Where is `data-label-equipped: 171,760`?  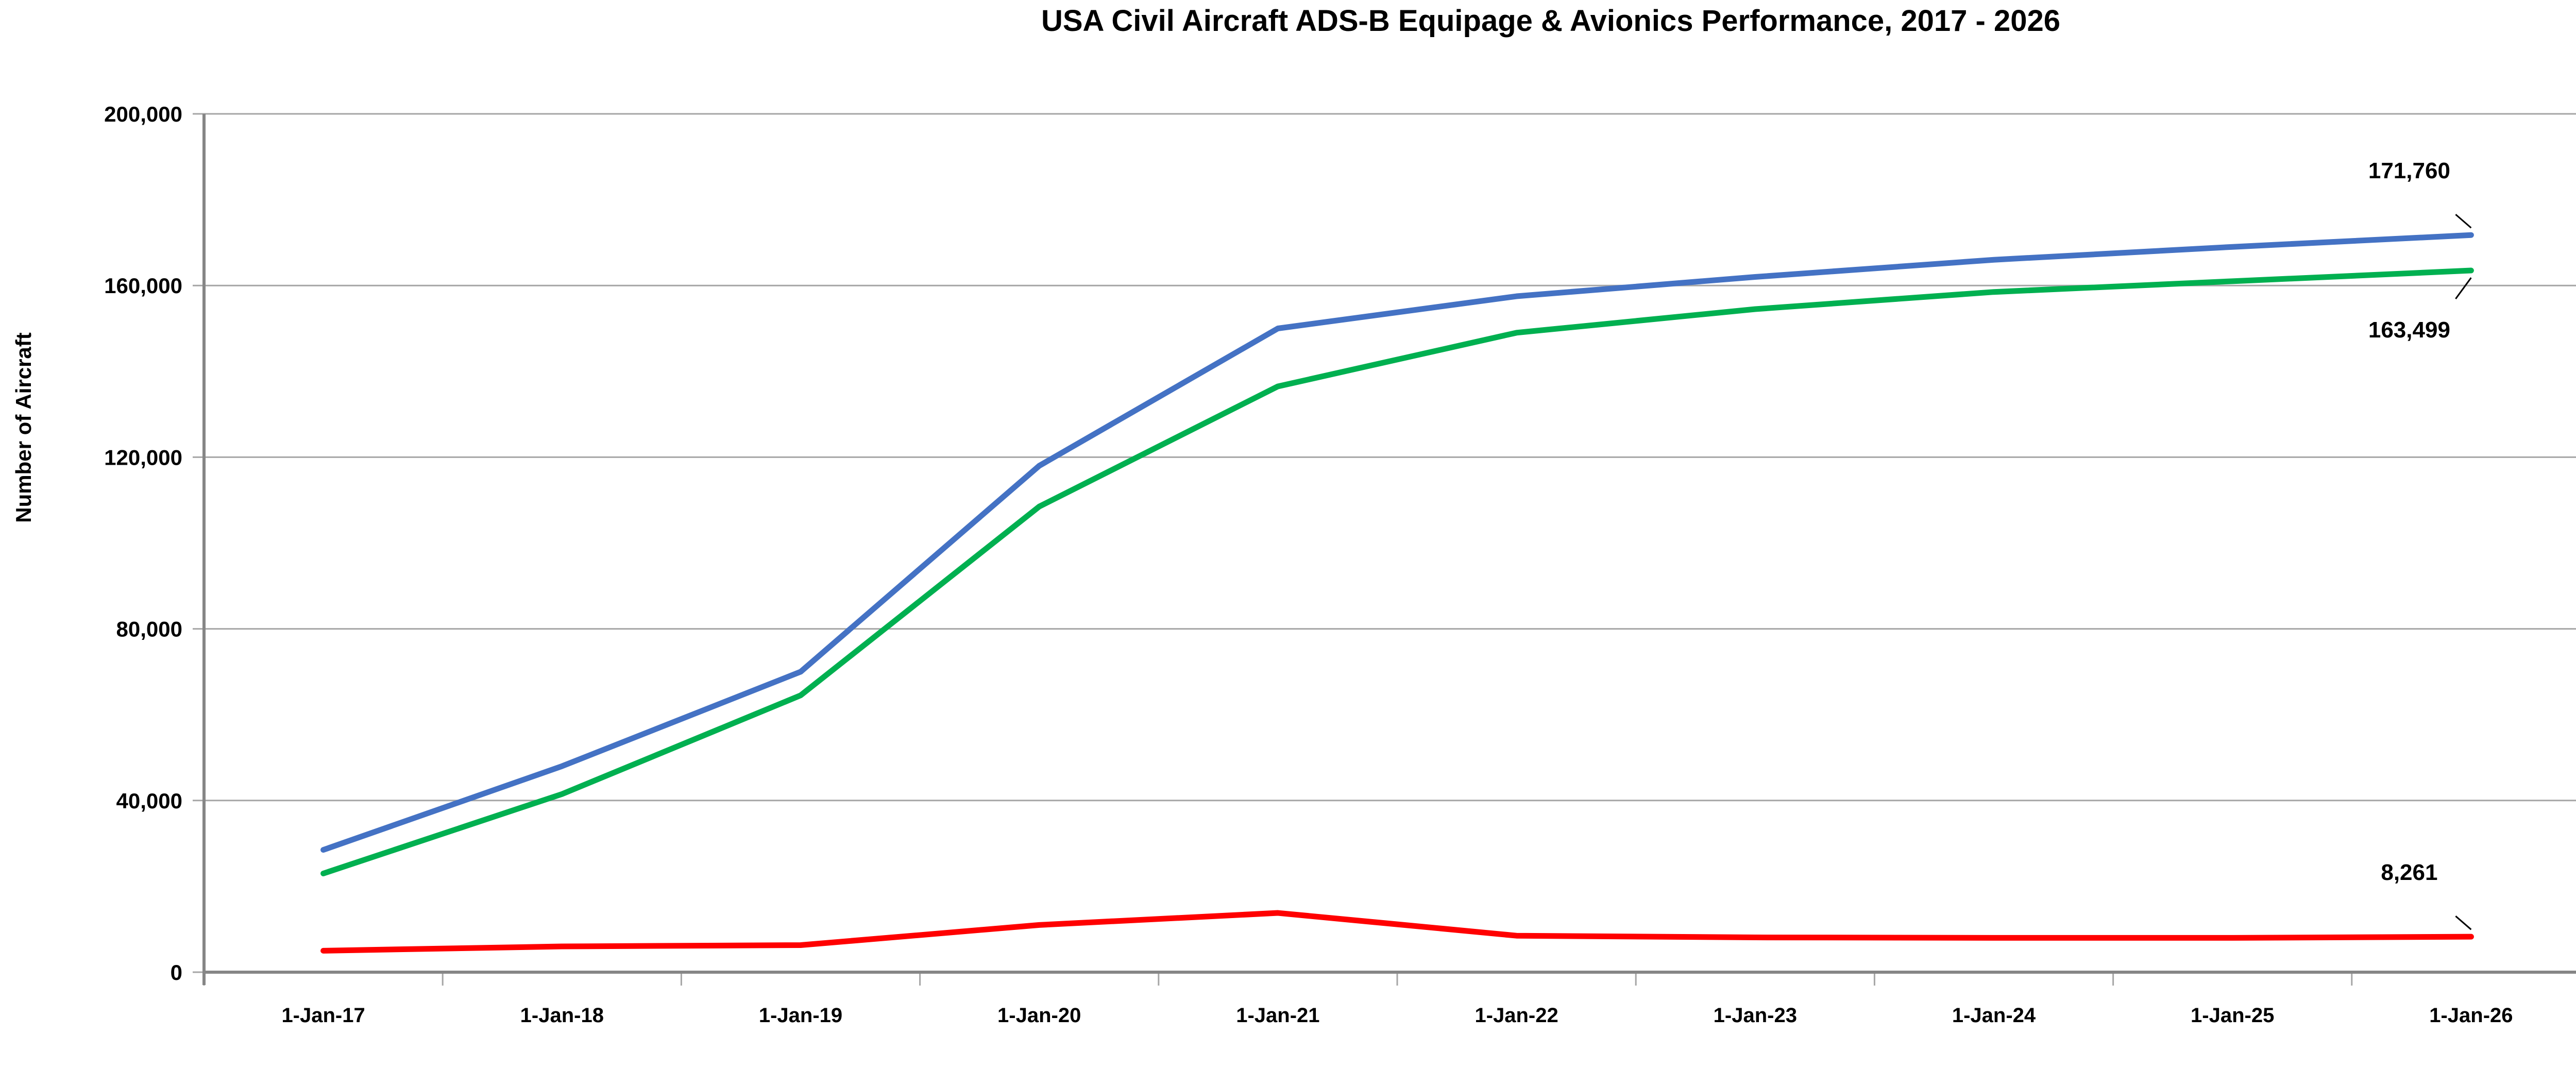
data-label-equipped: 171,760 is located at coordinates (2409, 170).